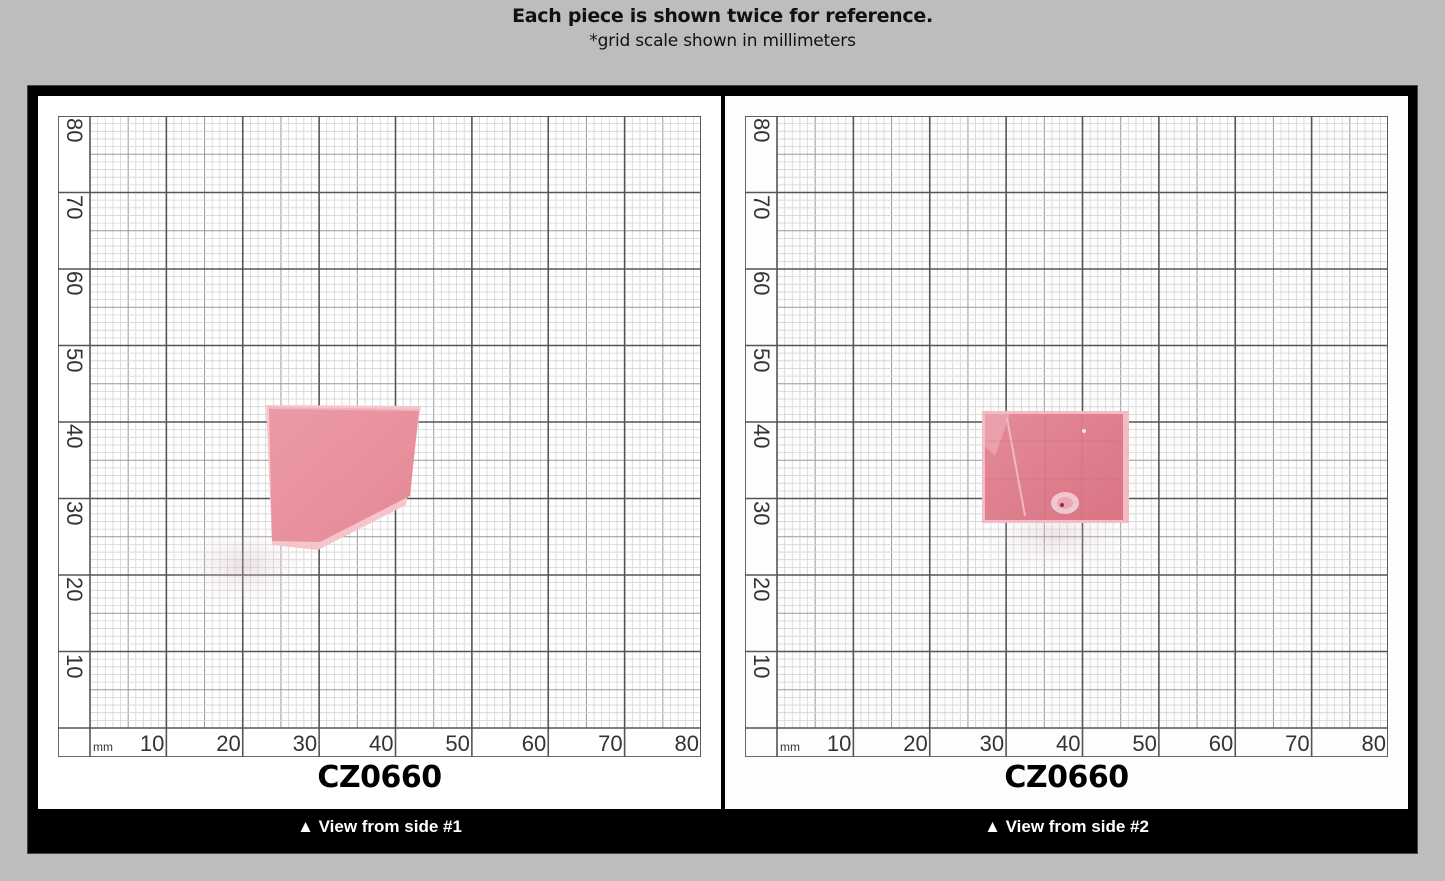 The width and height of the screenshot is (1445, 881). Describe the element at coordinates (722, 41) in the screenshot. I see `page-subtitle: *grid scale shown in millimeters` at that location.